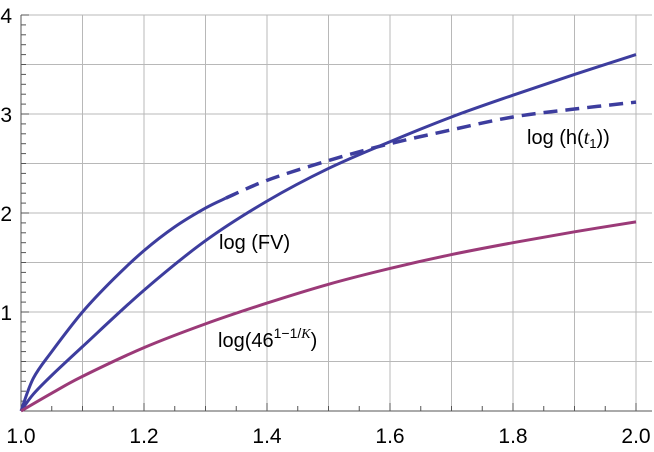 The image size is (654, 452). Describe the element at coordinates (389, 436) in the screenshot. I see `x-tick-label: 1.6` at that location.